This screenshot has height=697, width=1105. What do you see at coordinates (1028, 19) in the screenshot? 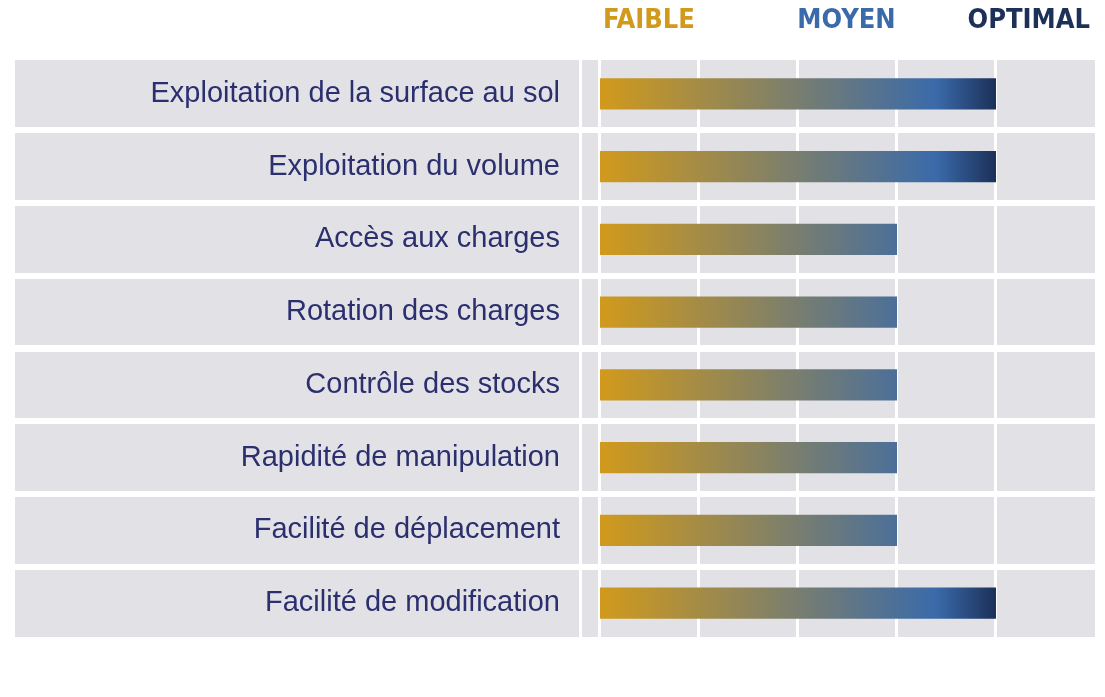
I see `text: OPTIMAL` at bounding box center [1028, 19].